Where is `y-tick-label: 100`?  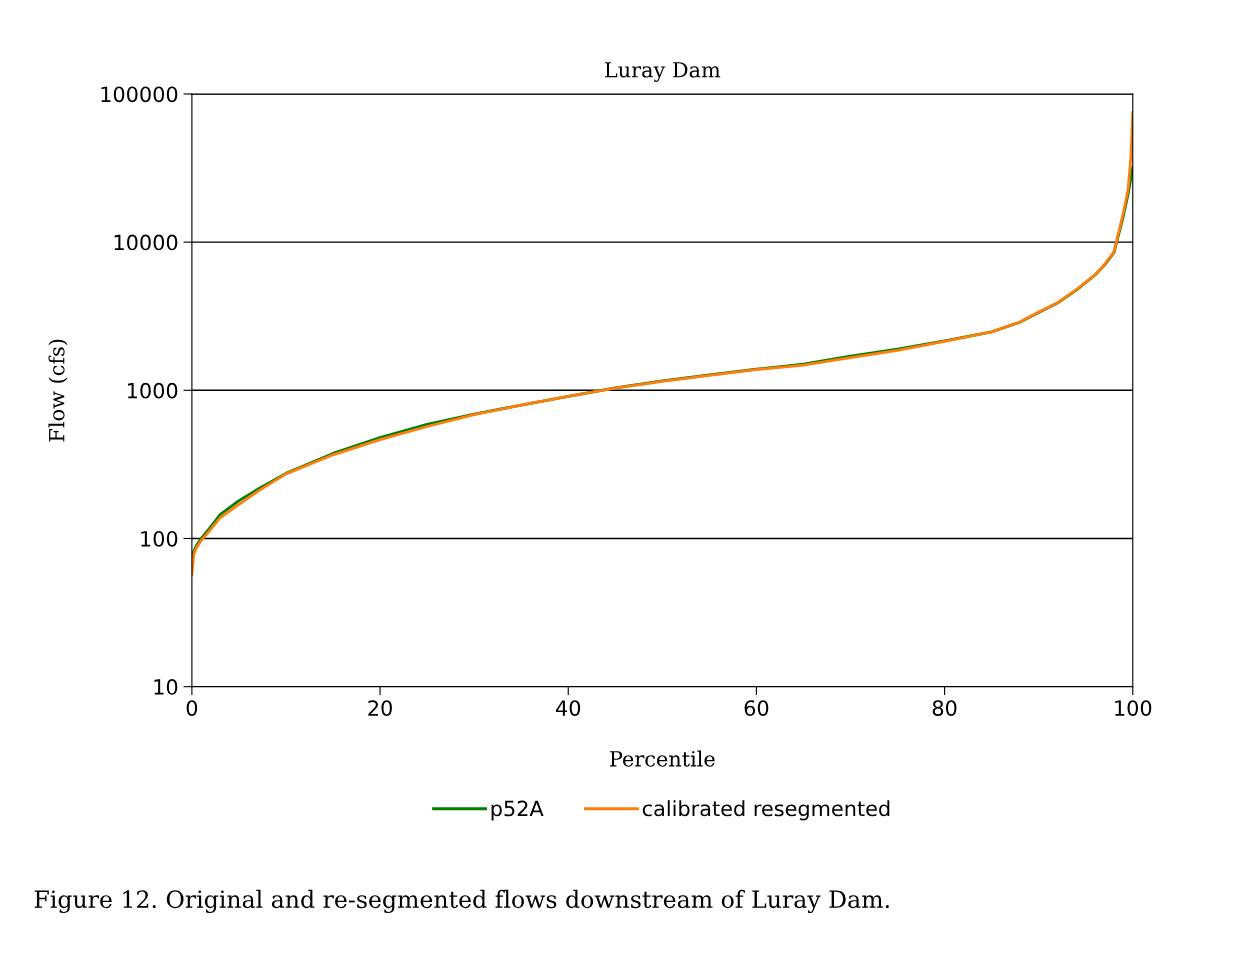 y-tick-label: 100 is located at coordinates (159, 538).